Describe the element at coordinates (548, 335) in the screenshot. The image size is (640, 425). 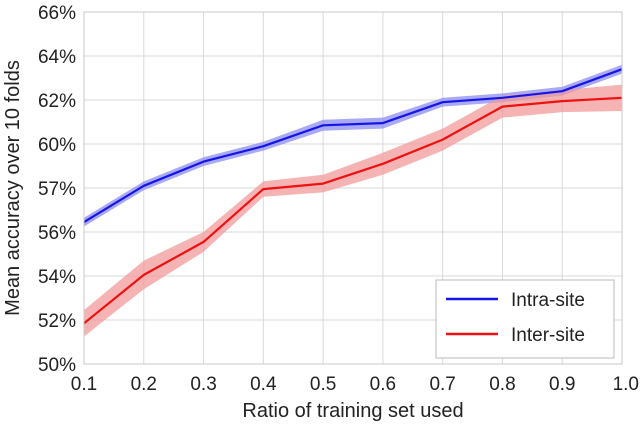
I see `legend-label-inter-site: Inter-site` at that location.